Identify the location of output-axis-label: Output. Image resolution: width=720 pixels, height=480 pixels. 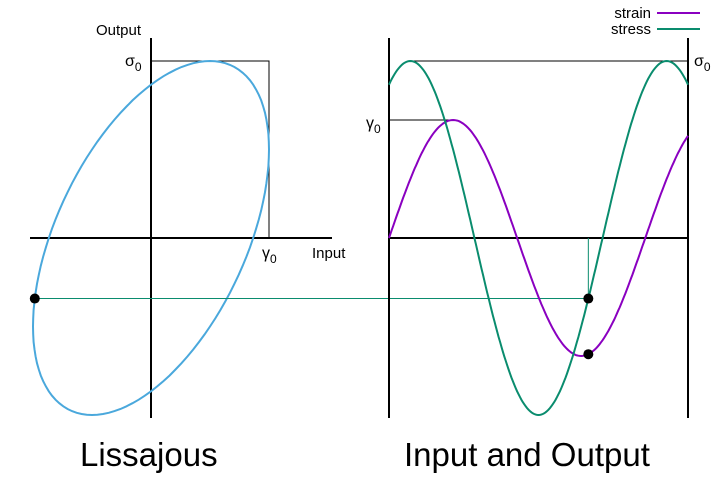
(119, 30).